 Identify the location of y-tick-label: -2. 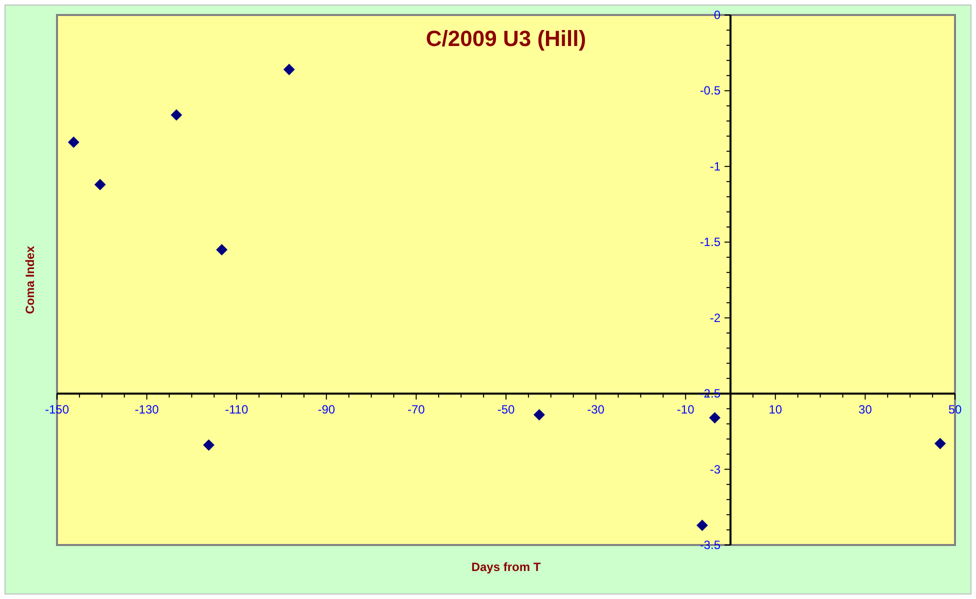
(715, 317).